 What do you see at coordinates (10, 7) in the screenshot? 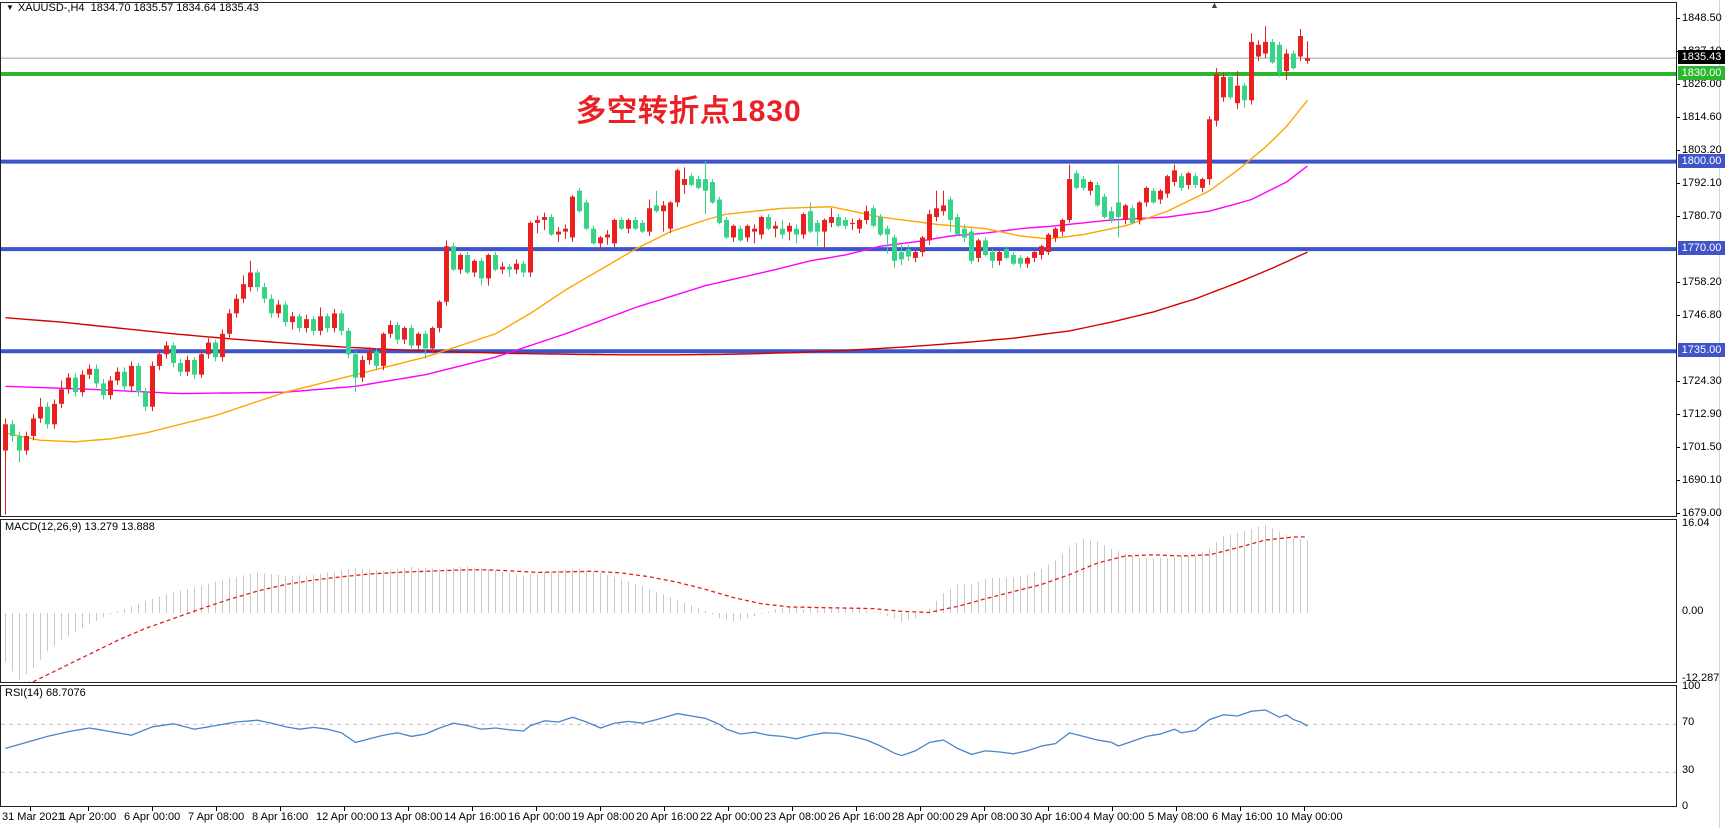
I see `collapse-caret-icon: ▼` at bounding box center [10, 7].